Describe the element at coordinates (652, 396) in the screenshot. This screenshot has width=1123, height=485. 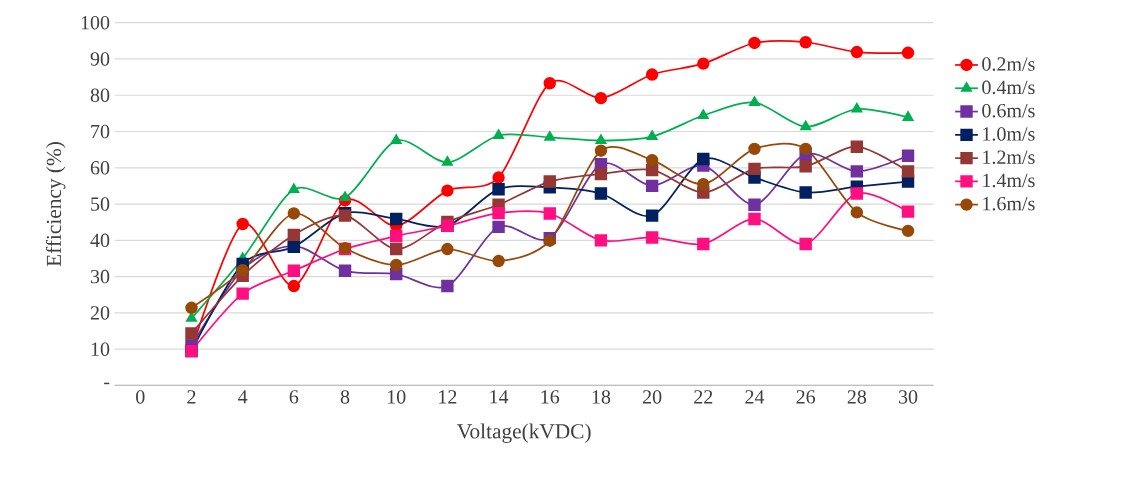
I see `x-tick-label: 20` at that location.